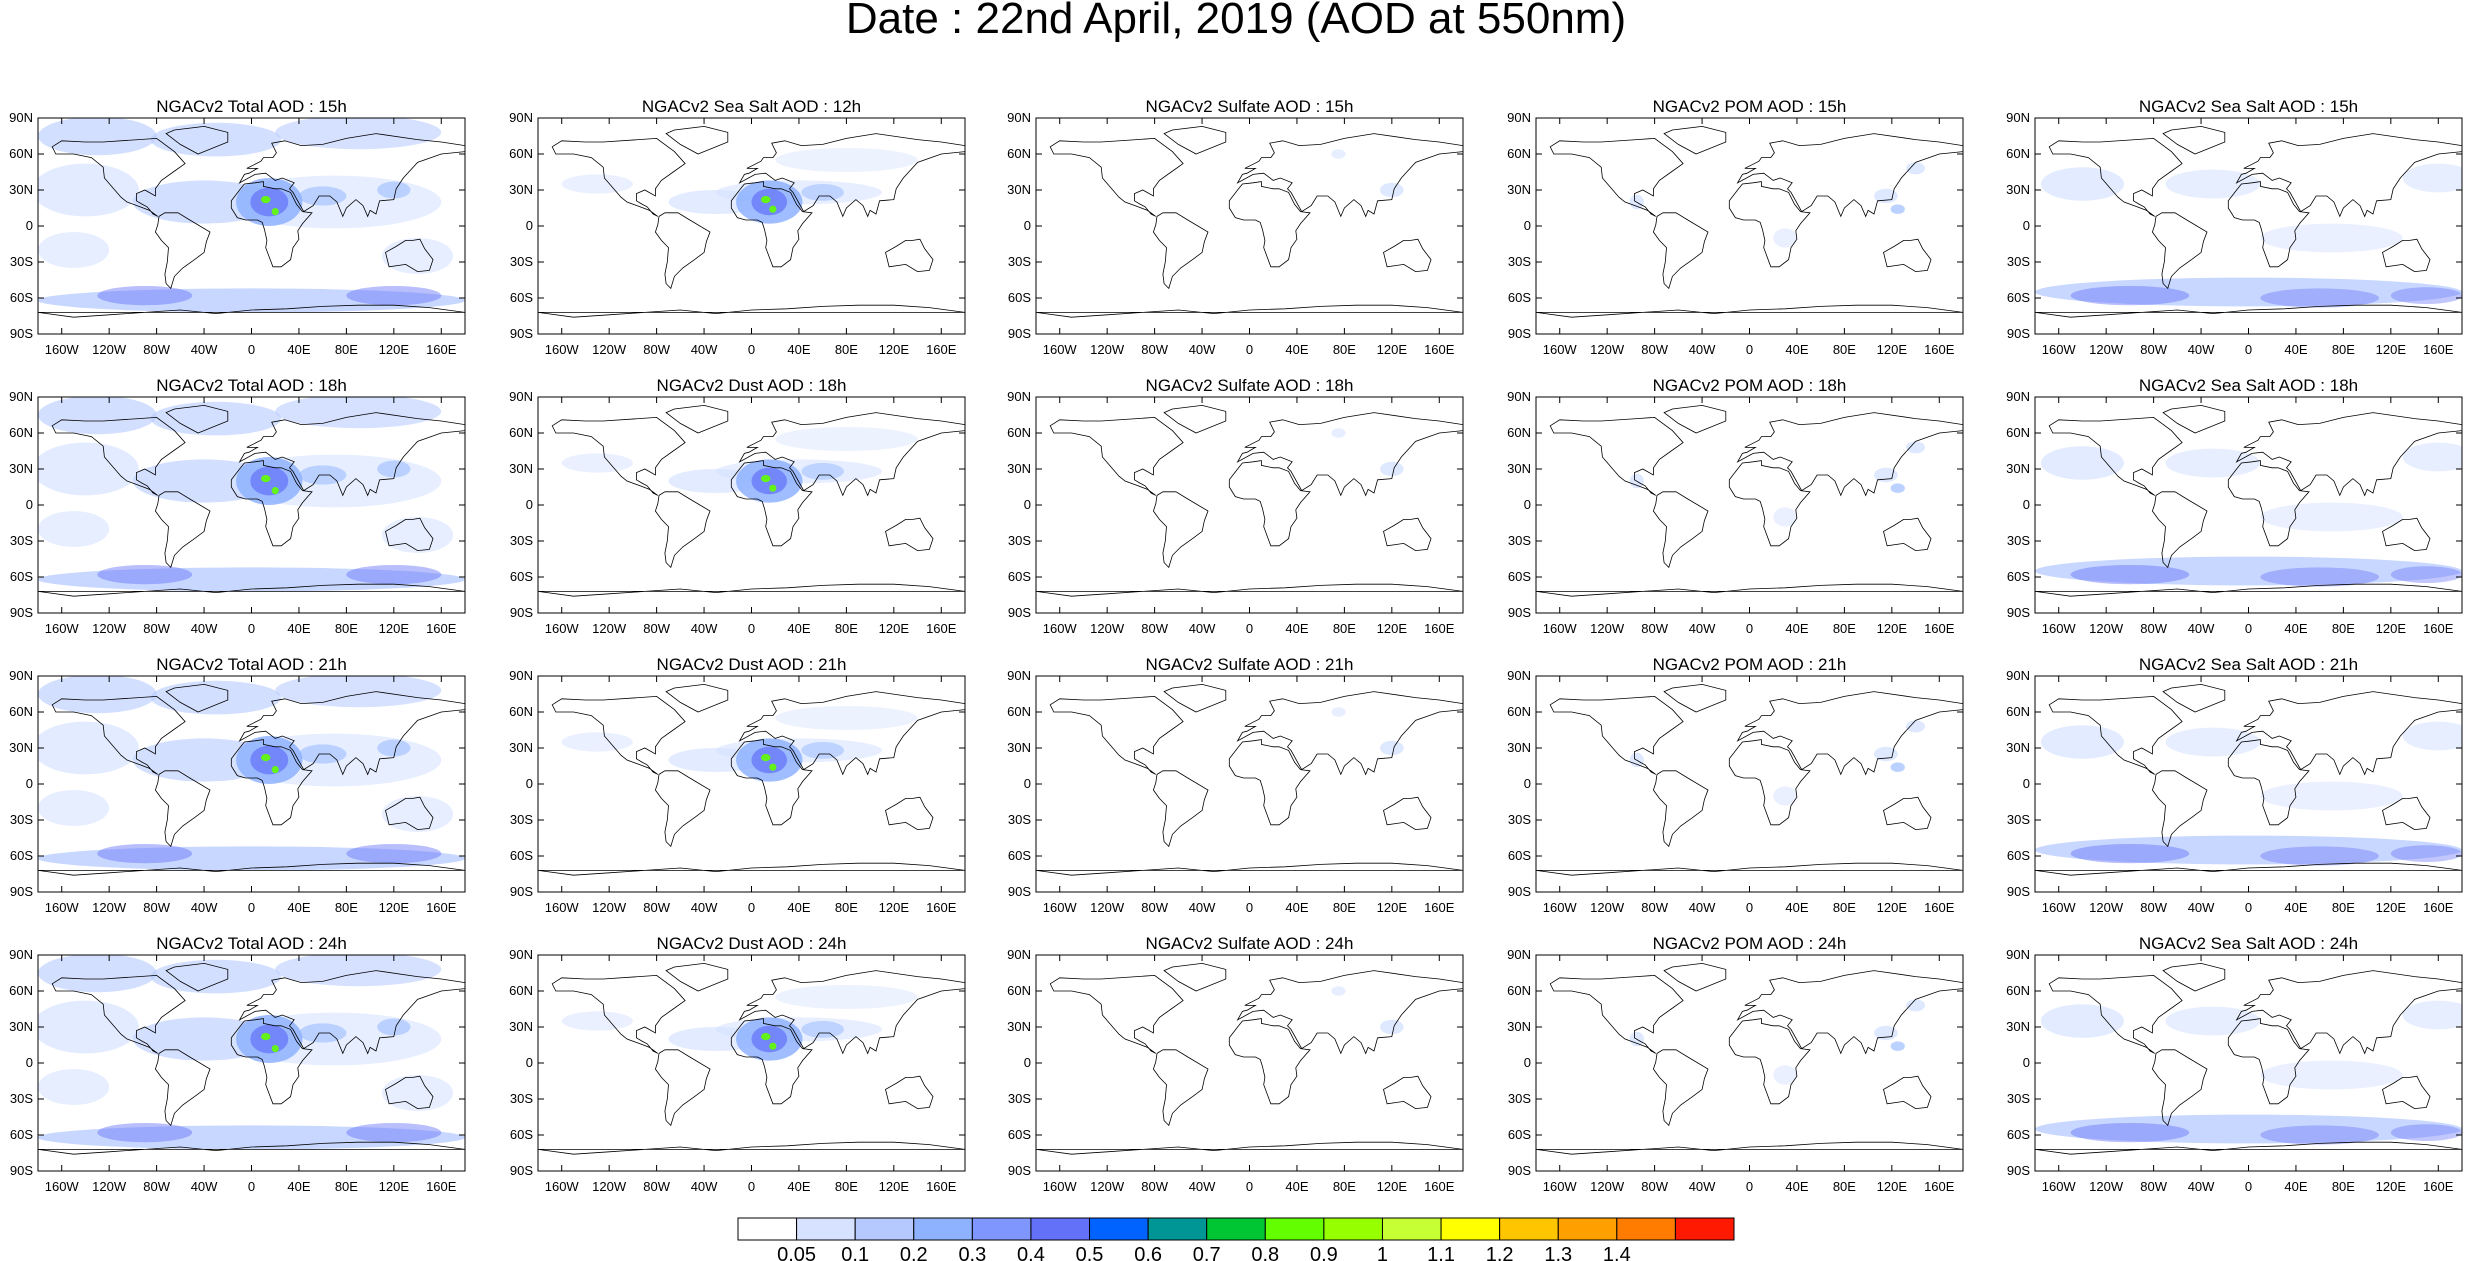 This screenshot has height=1261, width=2473. What do you see at coordinates (884, 1229) in the screenshot?
I see `colorbar-swatch` at bounding box center [884, 1229].